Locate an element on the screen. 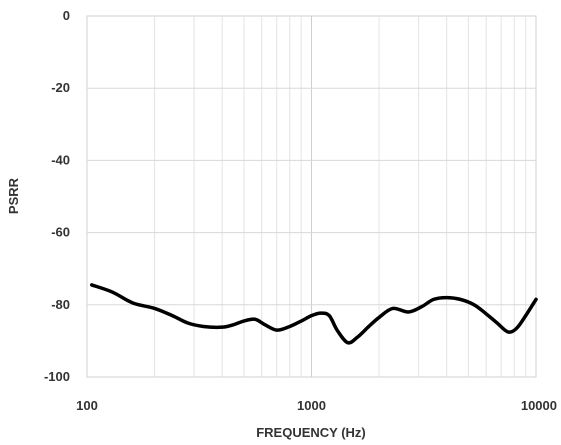 The height and width of the screenshot is (445, 561). psrr-series-line is located at coordinates (314, 314).